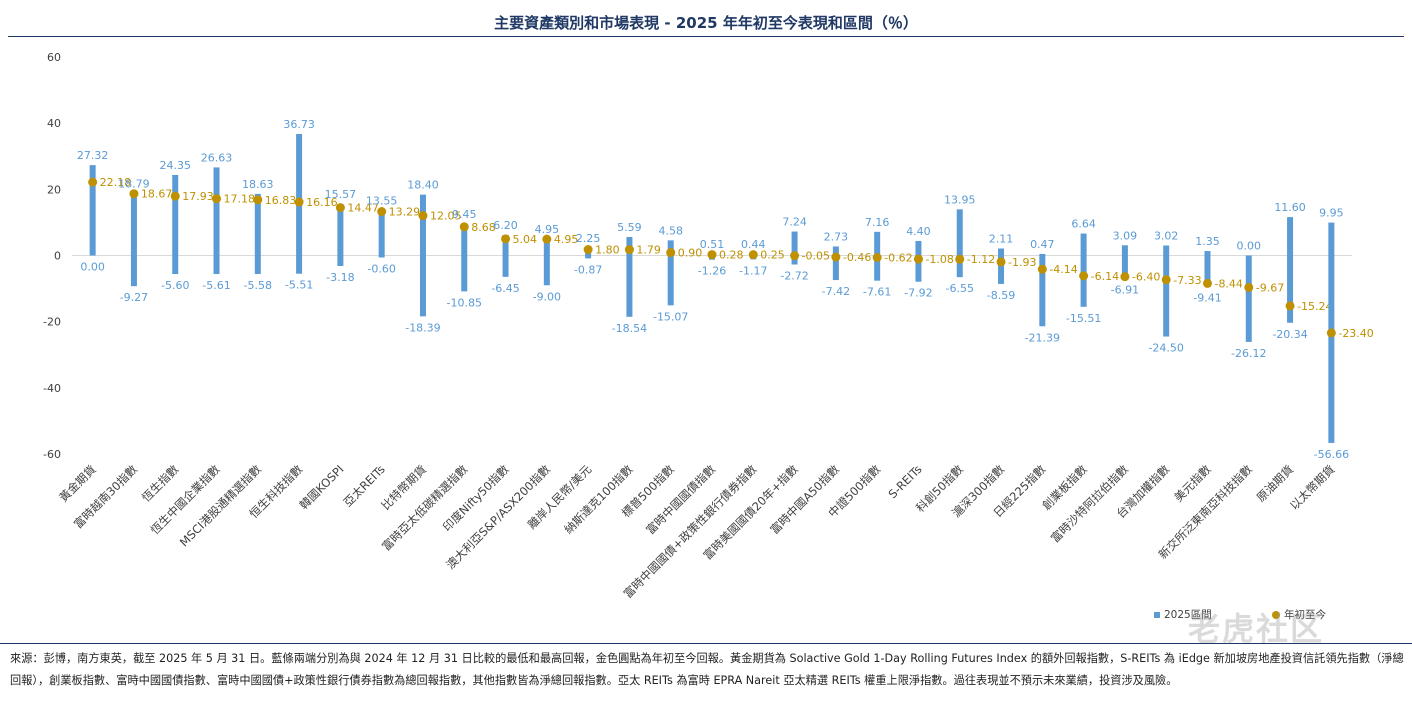  What do you see at coordinates (157, 194) in the screenshot?
I see `ytd-label: 18.67` at bounding box center [157, 194].